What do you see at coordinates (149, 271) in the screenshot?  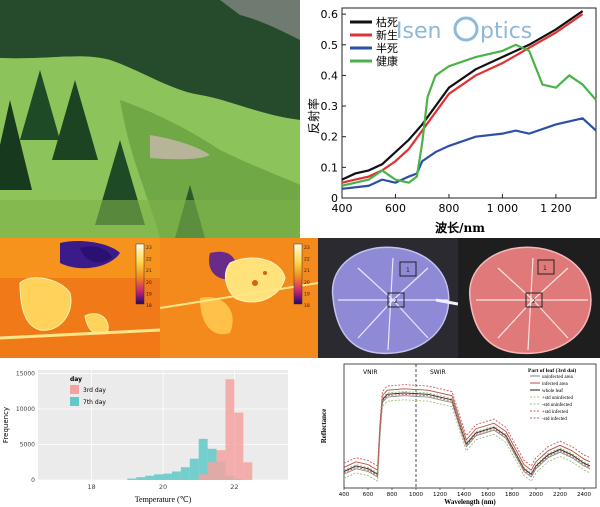 I see `thermal-scale-label: 21` at bounding box center [149, 271].